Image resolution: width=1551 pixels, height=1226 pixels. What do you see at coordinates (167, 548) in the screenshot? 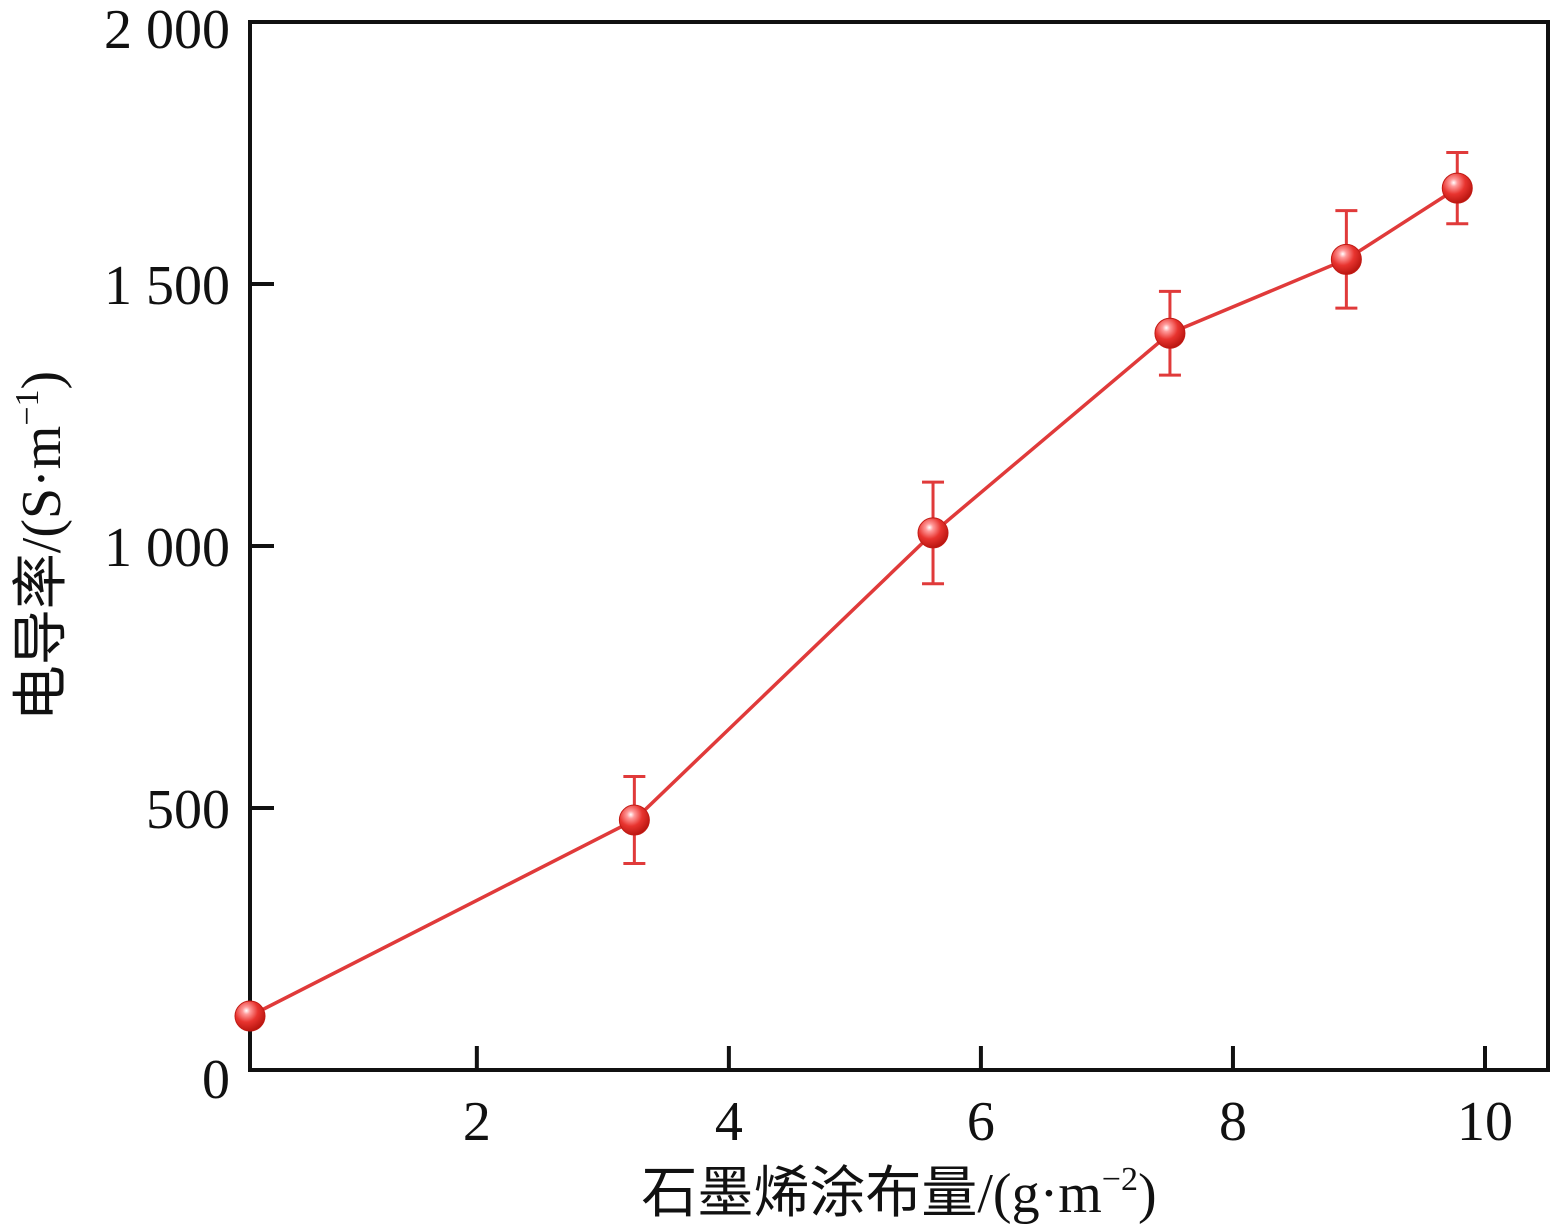
I see `y-tick-label: 1 000` at bounding box center [167, 548].